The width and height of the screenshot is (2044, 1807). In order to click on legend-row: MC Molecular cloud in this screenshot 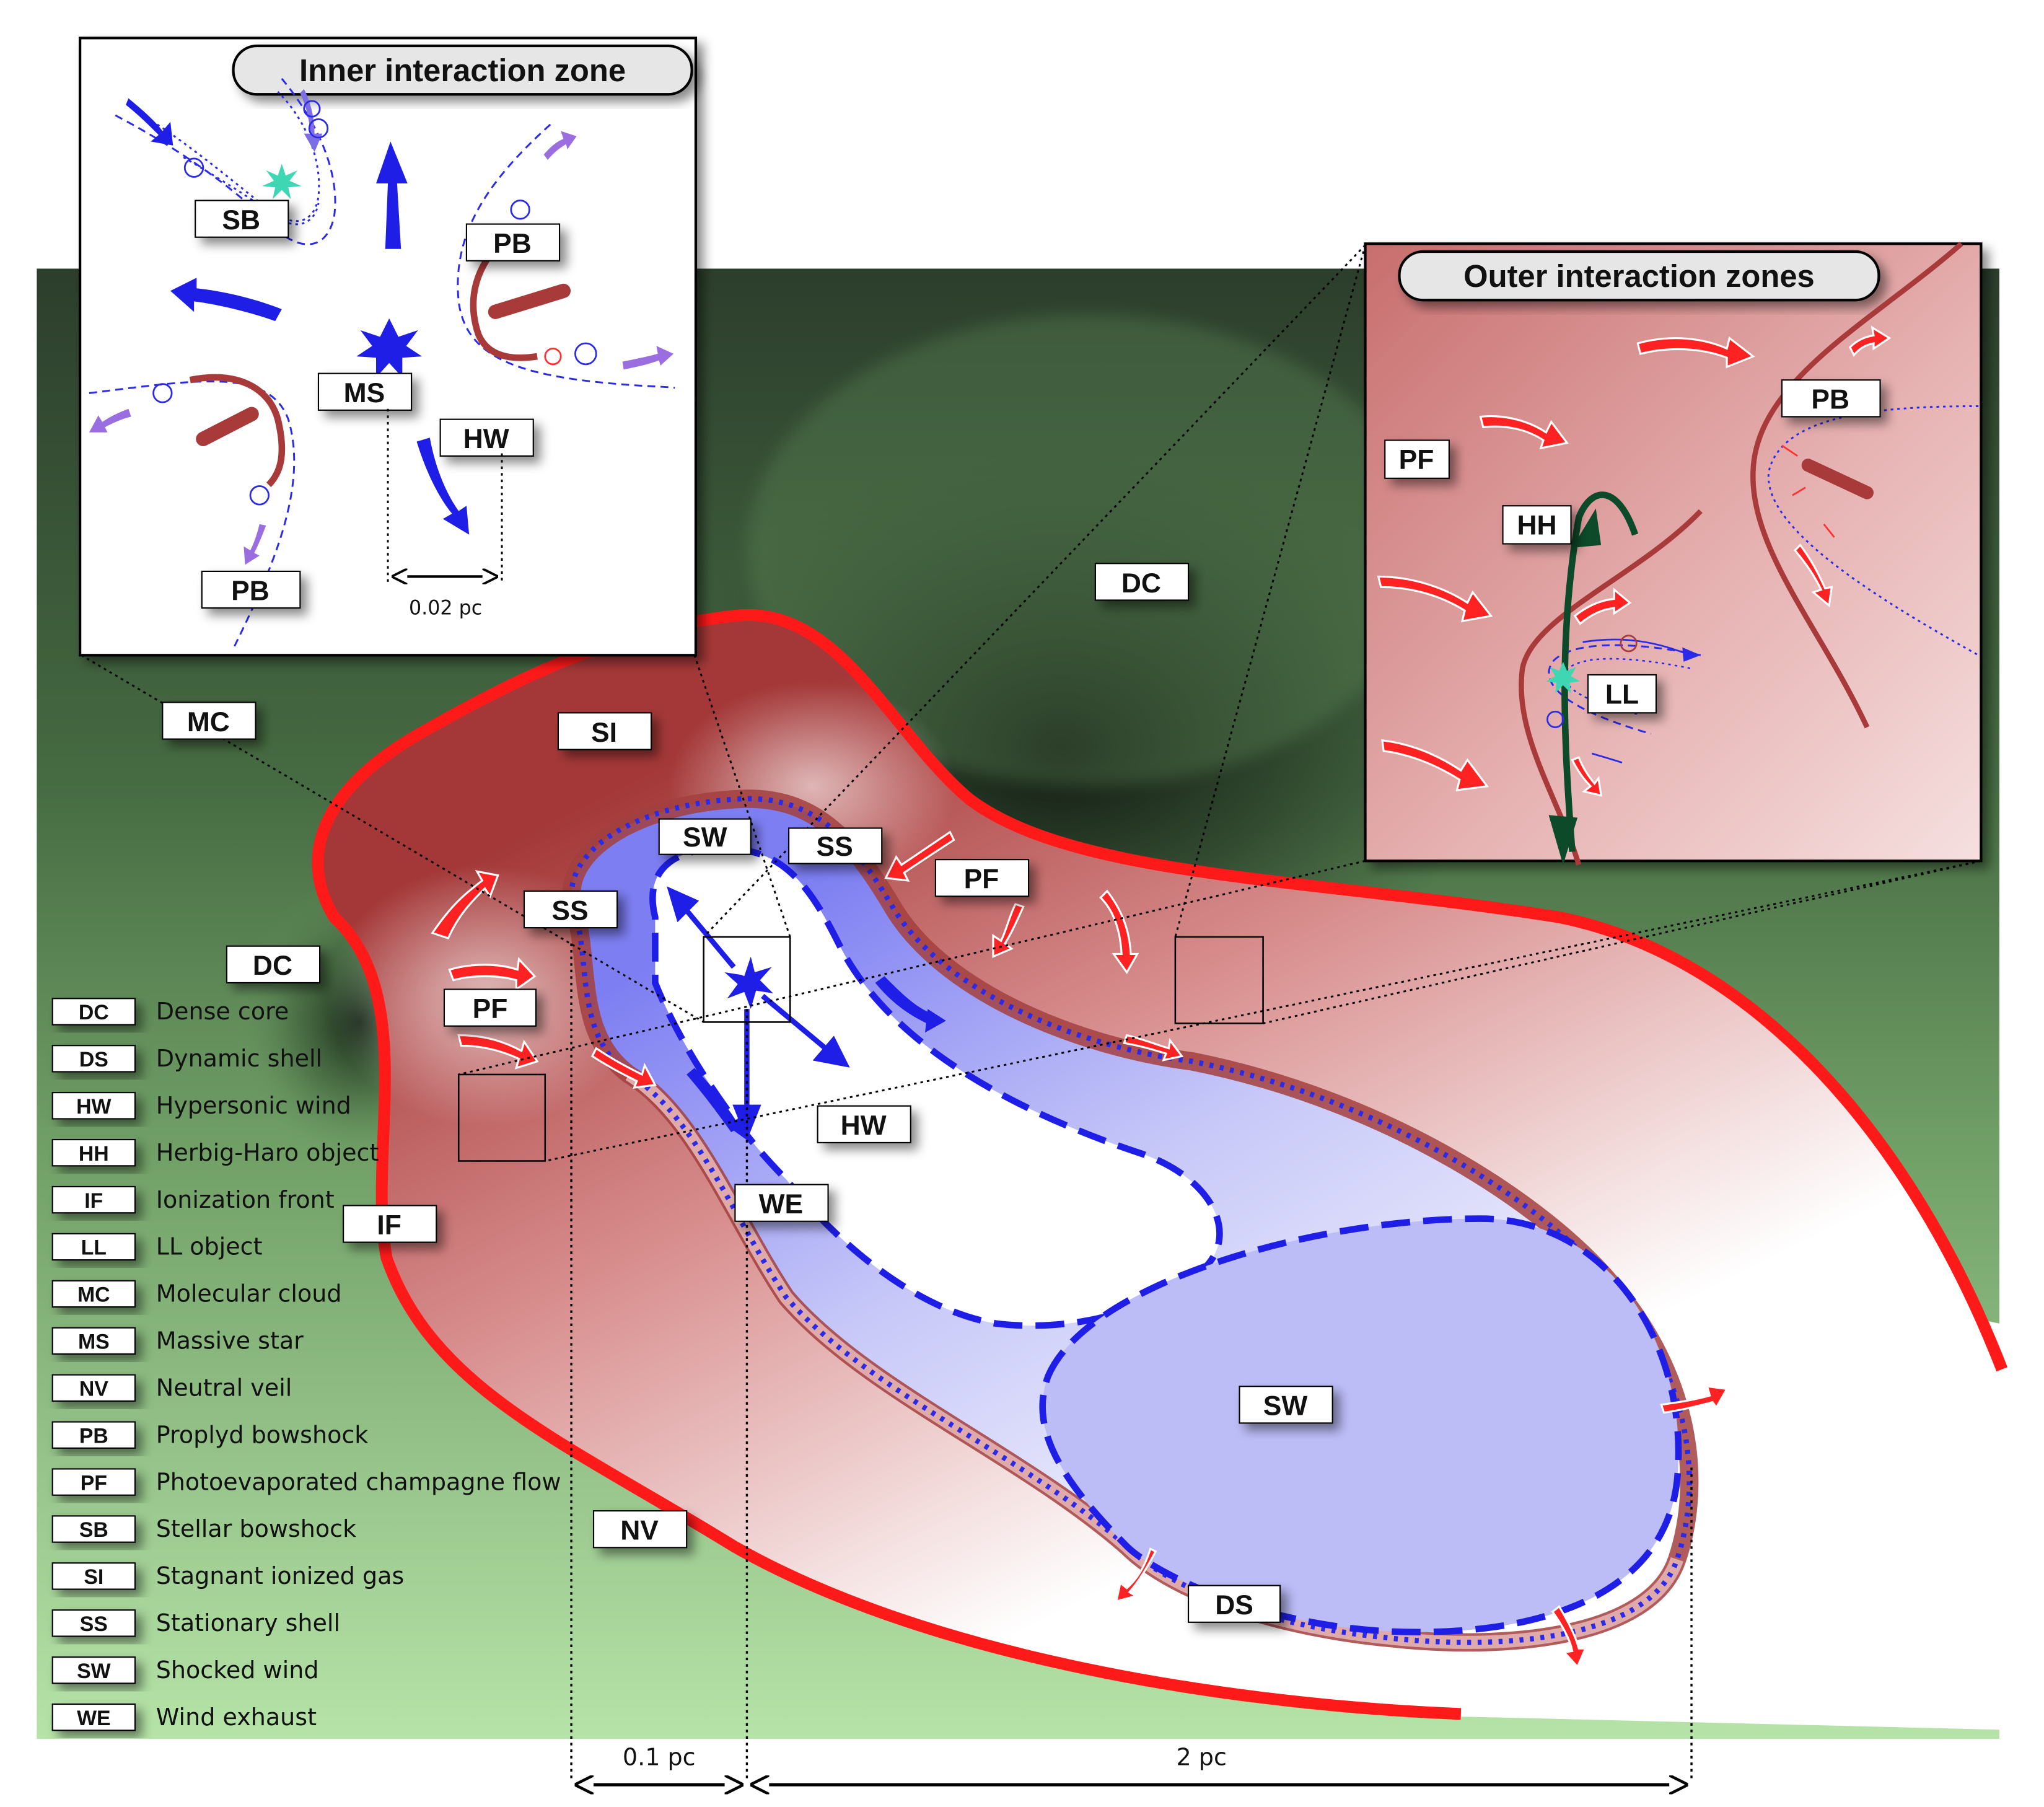, I will do `click(196, 1294)`.